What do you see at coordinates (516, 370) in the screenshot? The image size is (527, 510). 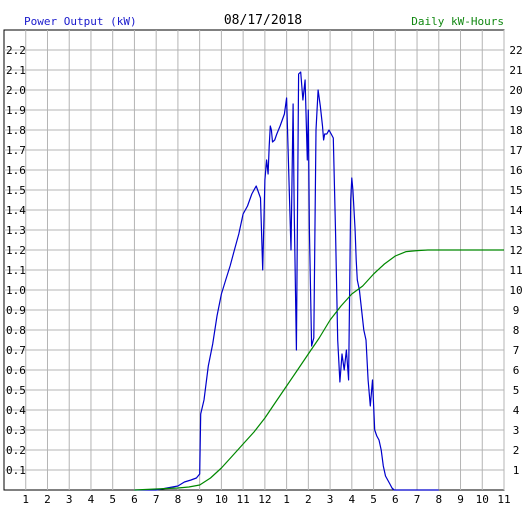 I see `right-tick-label: 6` at bounding box center [516, 370].